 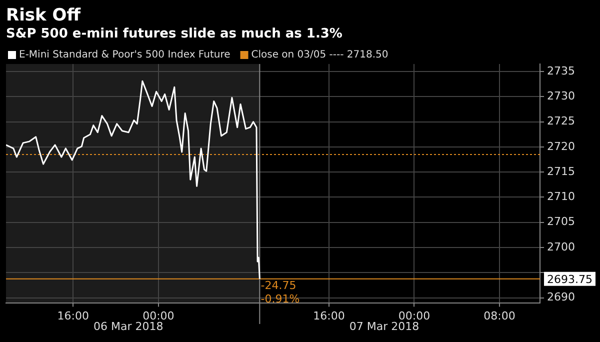 What do you see at coordinates (174, 34) in the screenshot?
I see `chart-subtitle: S&P 500 e-mini futures slide as much as 1.3%` at bounding box center [174, 34].